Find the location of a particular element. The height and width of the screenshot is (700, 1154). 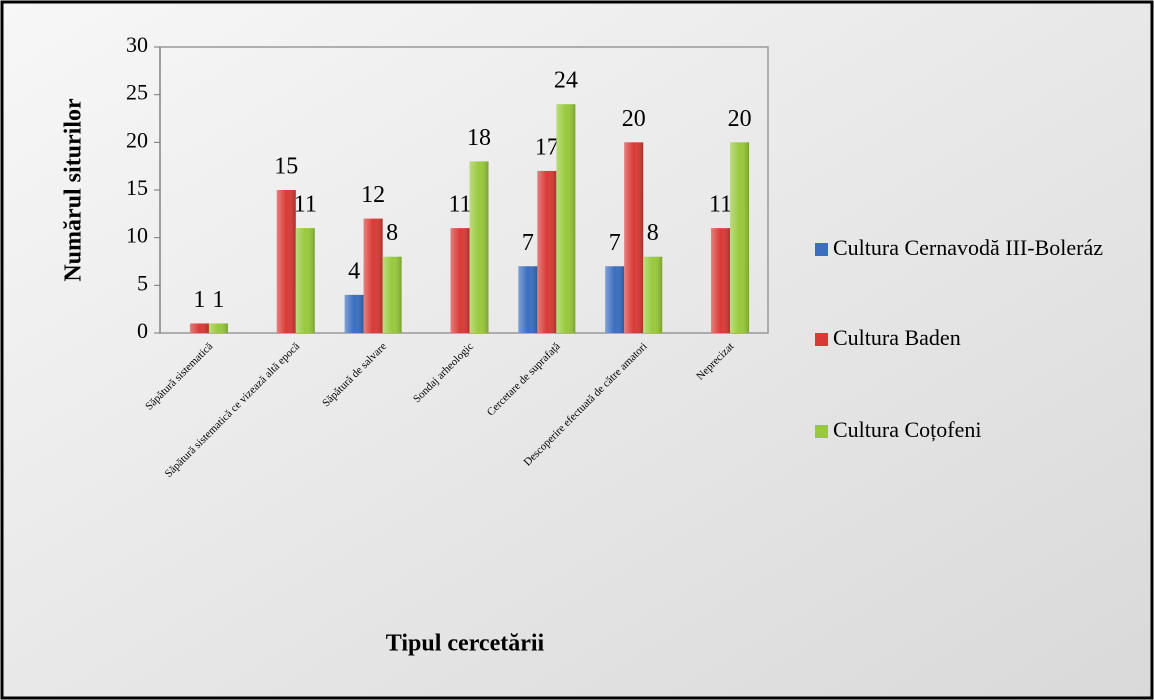

x-axis-title: Tipul cercetării is located at coordinates (465, 644).